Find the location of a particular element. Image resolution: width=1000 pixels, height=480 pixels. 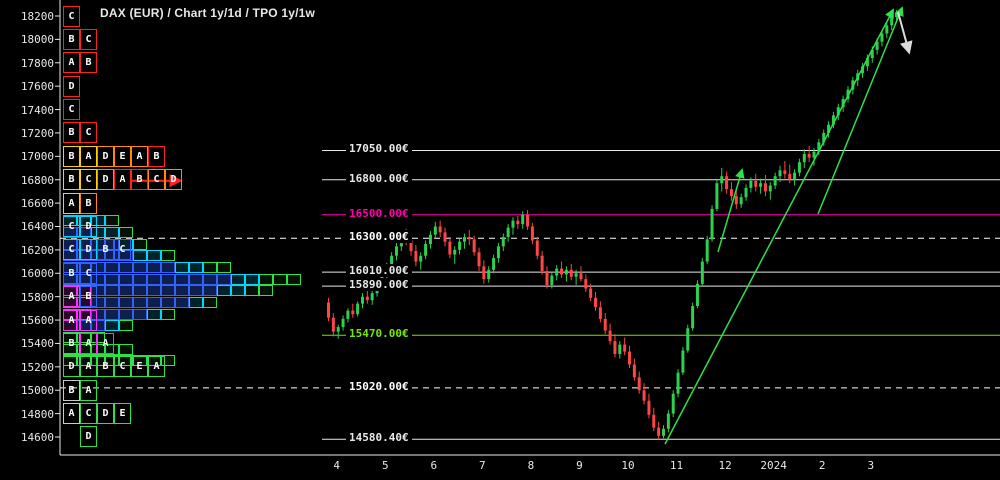

x-axis-label: 2024 is located at coordinates (773, 465).